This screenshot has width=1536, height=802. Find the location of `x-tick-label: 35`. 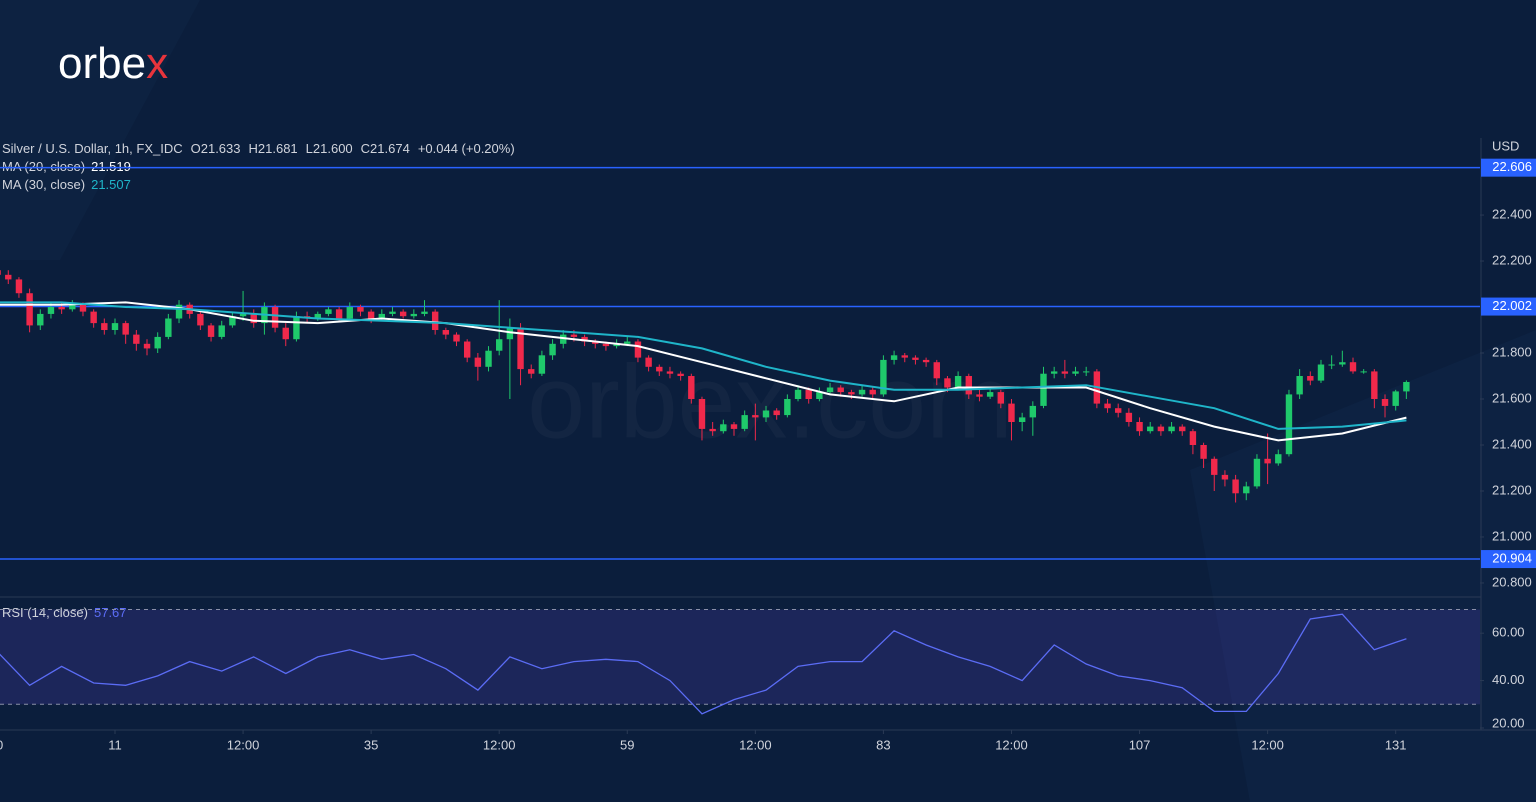

x-tick-label: 35 is located at coordinates (371, 744).